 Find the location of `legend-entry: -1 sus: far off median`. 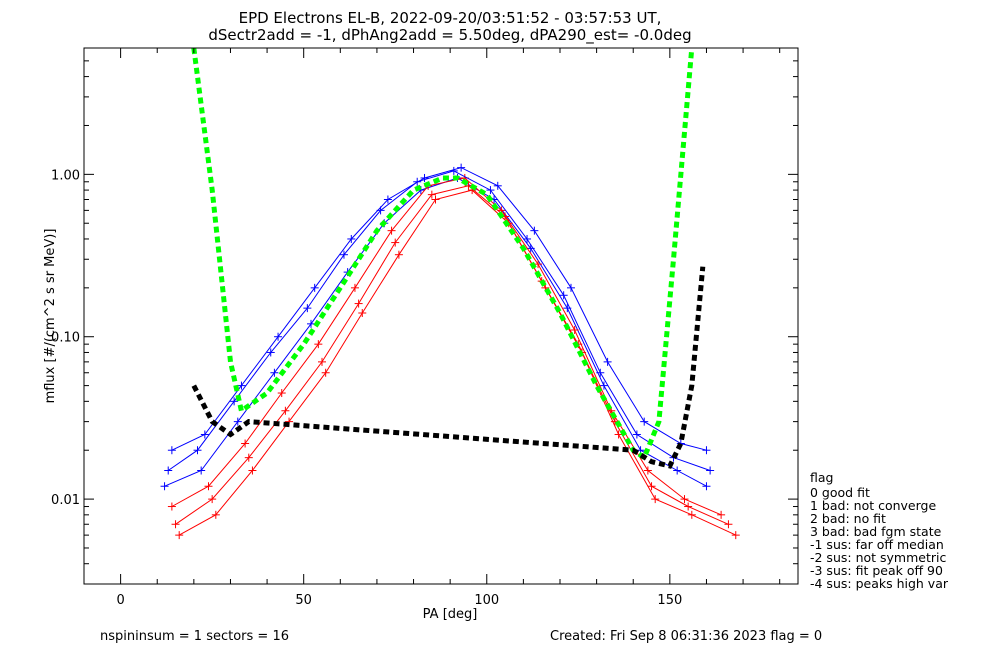

legend-entry: -1 sus: far off median is located at coordinates (877, 544).